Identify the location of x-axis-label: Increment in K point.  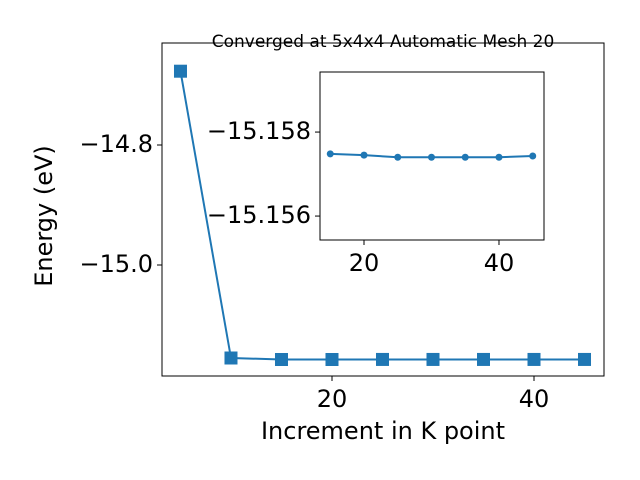
(383, 431).